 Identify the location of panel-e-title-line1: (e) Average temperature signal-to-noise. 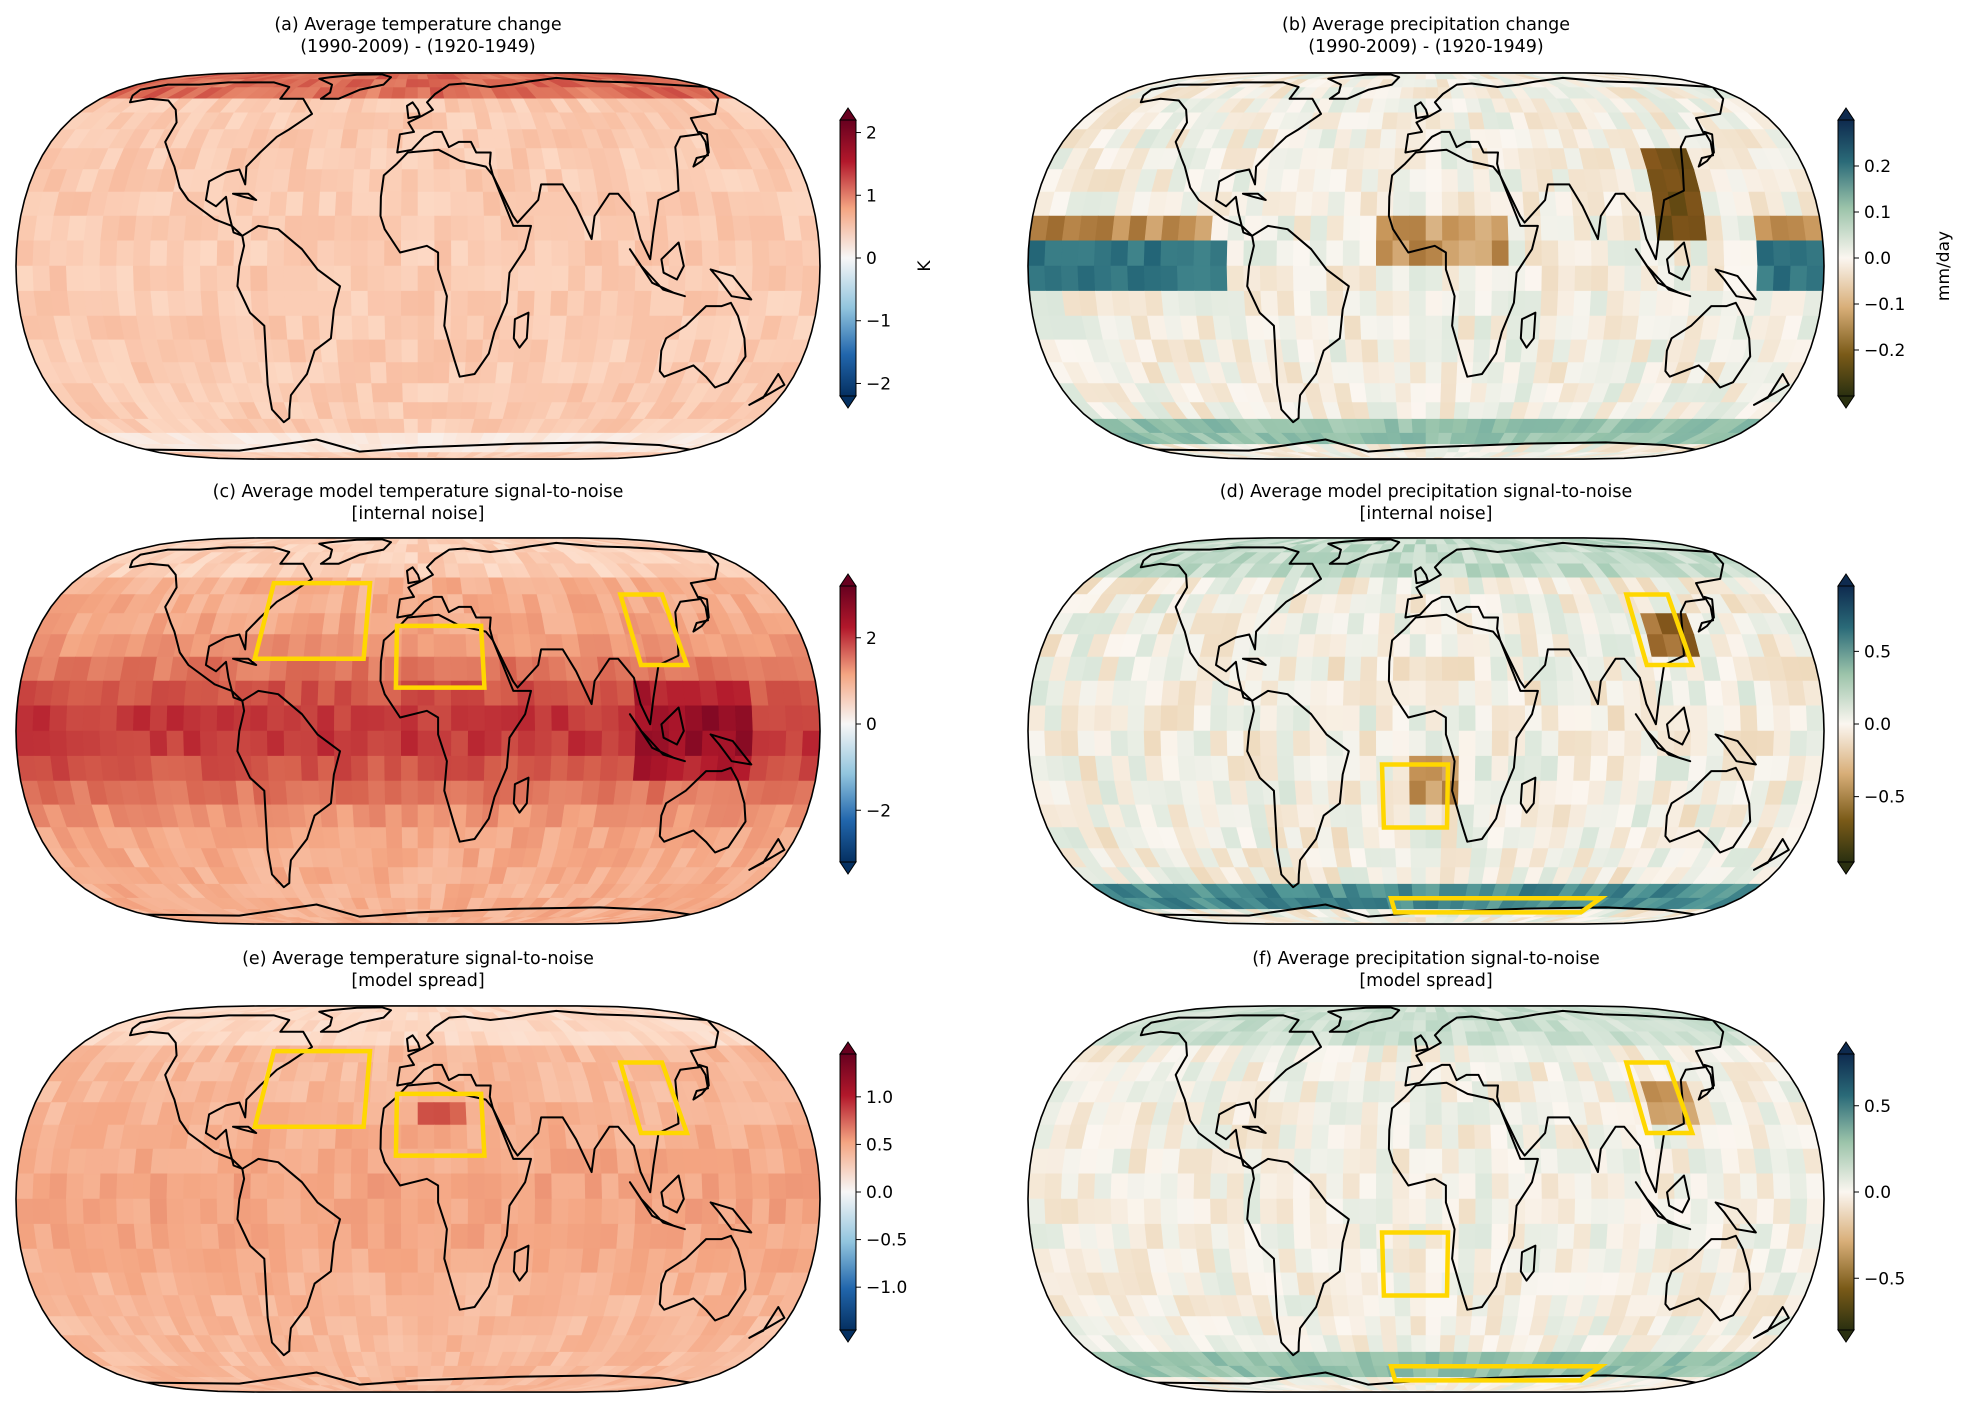
(418, 959).